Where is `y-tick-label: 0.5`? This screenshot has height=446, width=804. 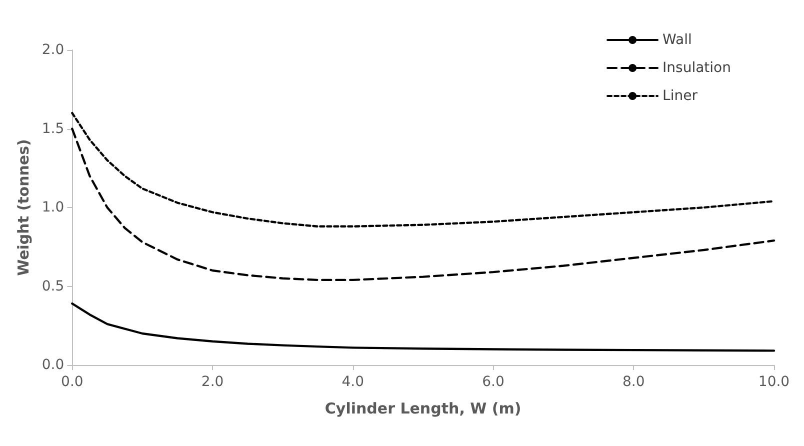 y-tick-label: 0.5 is located at coordinates (53, 286).